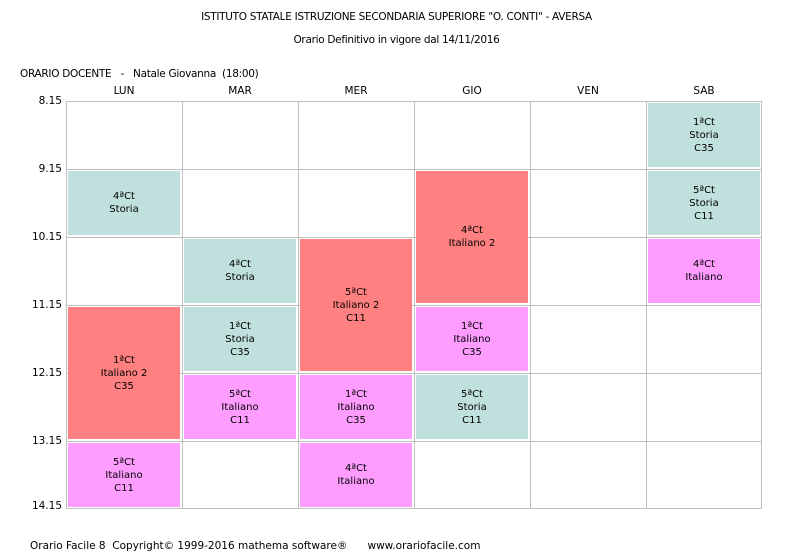  What do you see at coordinates (46, 373) in the screenshot?
I see `time-label: 12.15` at bounding box center [46, 373].